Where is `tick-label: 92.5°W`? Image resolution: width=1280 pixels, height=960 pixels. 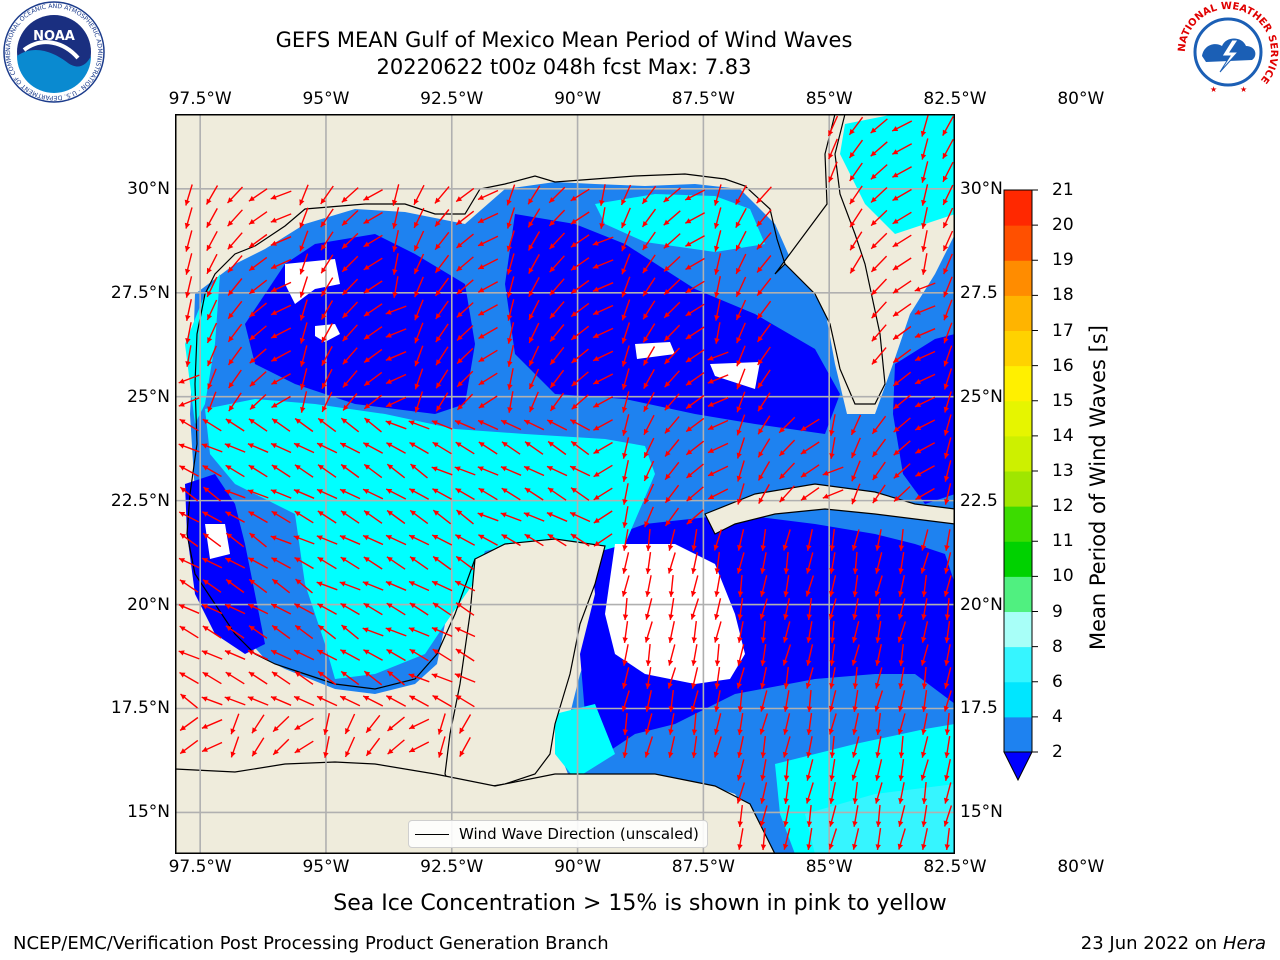 tick-label: 92.5°W is located at coordinates (452, 867).